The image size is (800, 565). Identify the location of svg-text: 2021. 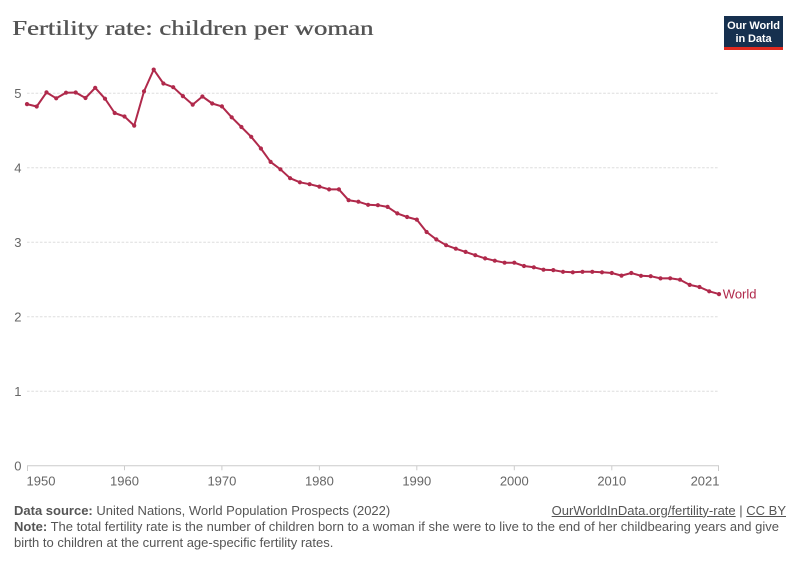
(705, 481).